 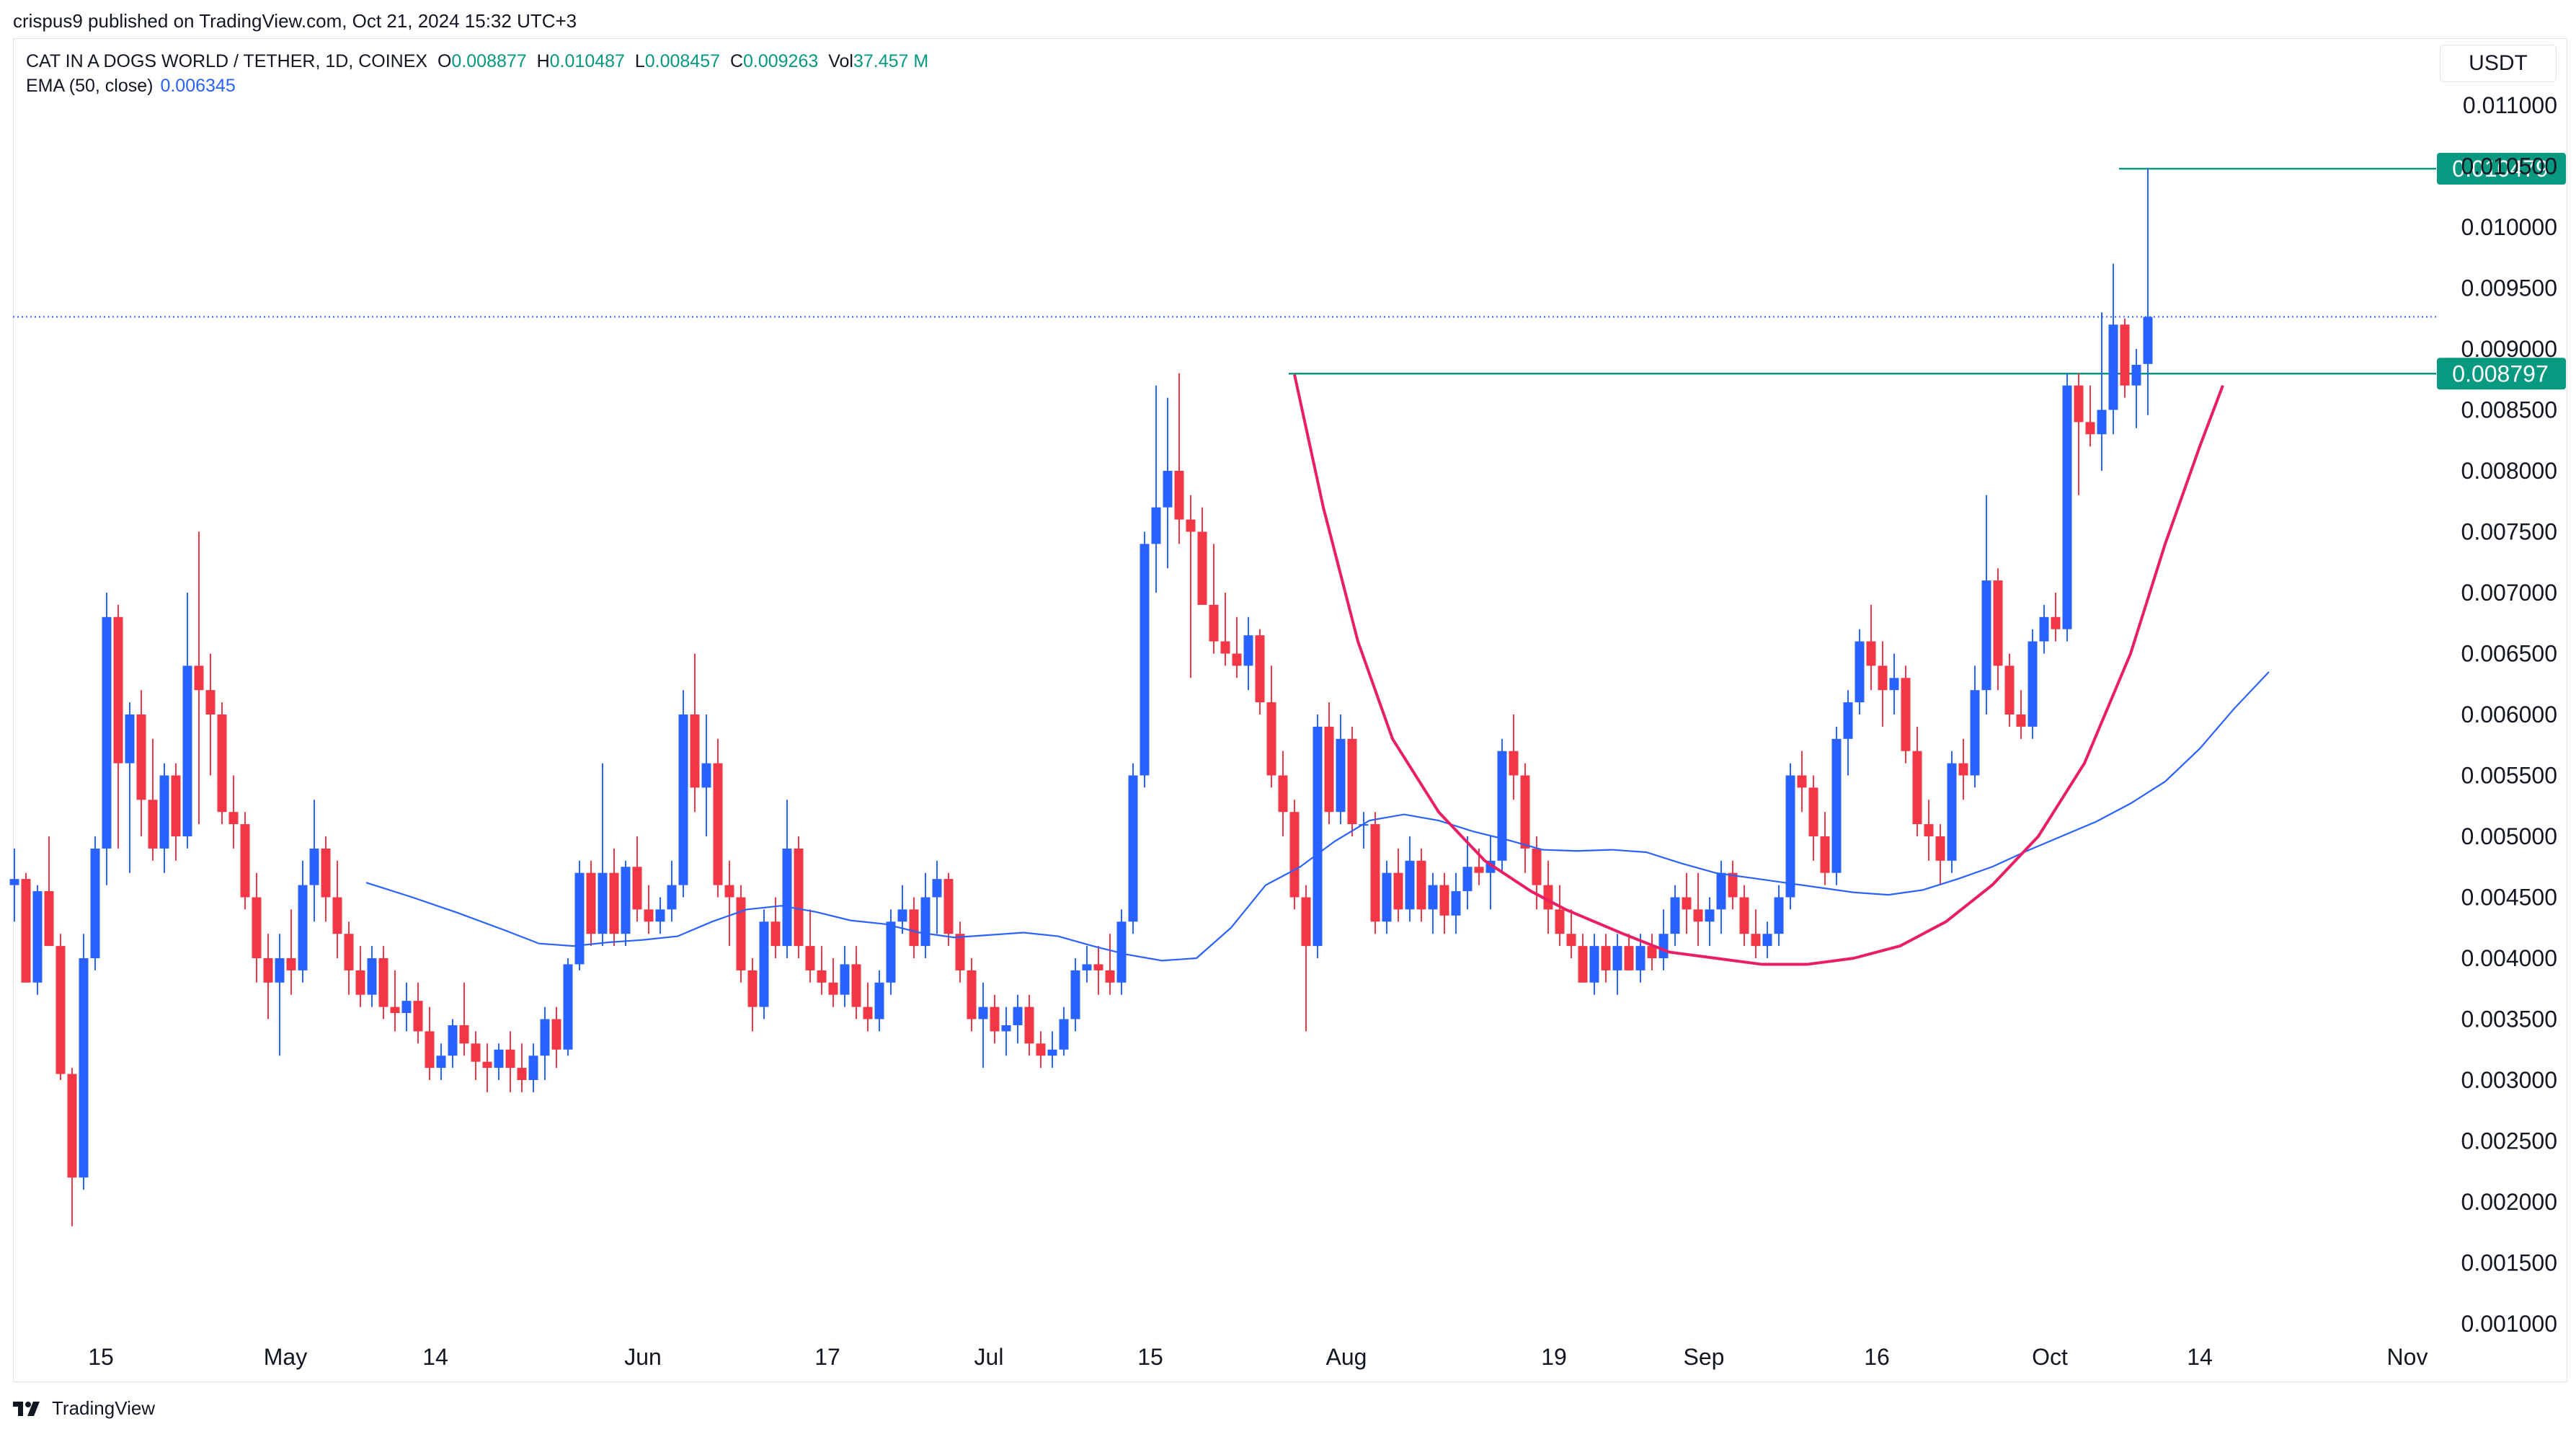 What do you see at coordinates (2509, 958) in the screenshot?
I see `y-tick-label: 0.004000` at bounding box center [2509, 958].